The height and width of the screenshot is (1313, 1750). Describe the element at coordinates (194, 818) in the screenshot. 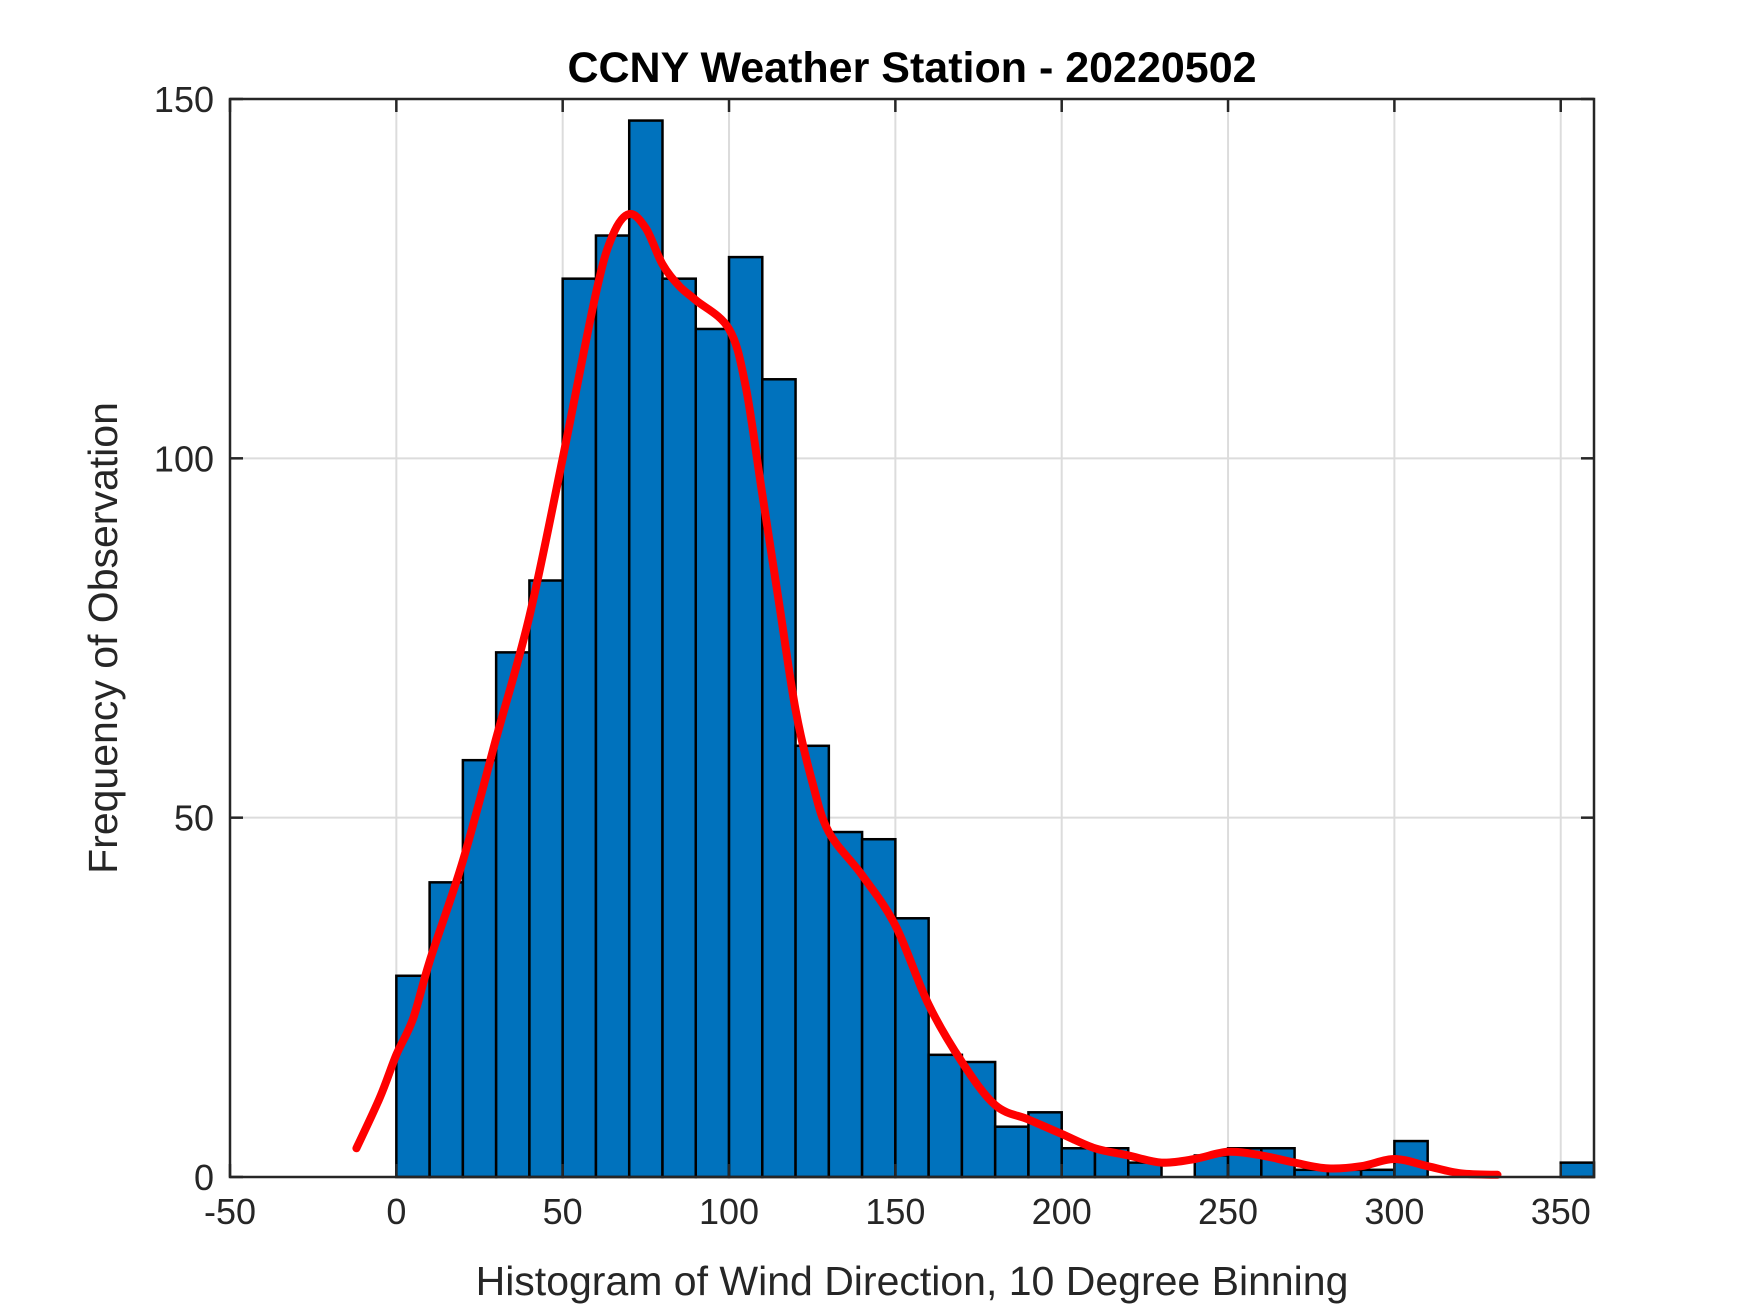

I see `y-tick-label: 50` at that location.